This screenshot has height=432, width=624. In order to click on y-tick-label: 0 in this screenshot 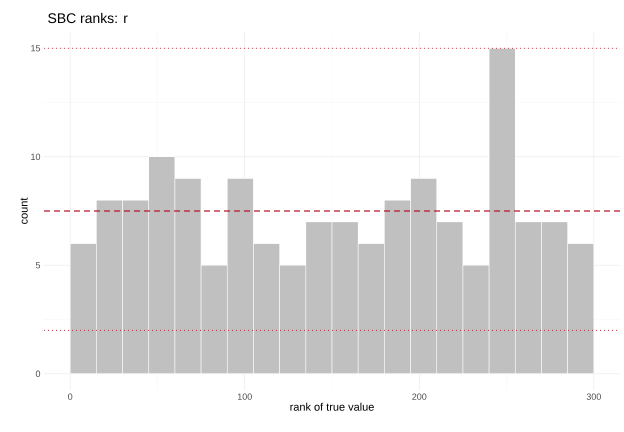, I will do `click(38, 373)`.